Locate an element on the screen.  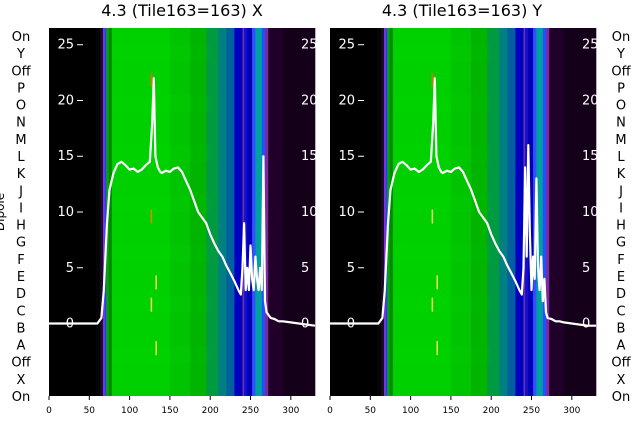
dipole-label: F is located at coordinates (20, 260).